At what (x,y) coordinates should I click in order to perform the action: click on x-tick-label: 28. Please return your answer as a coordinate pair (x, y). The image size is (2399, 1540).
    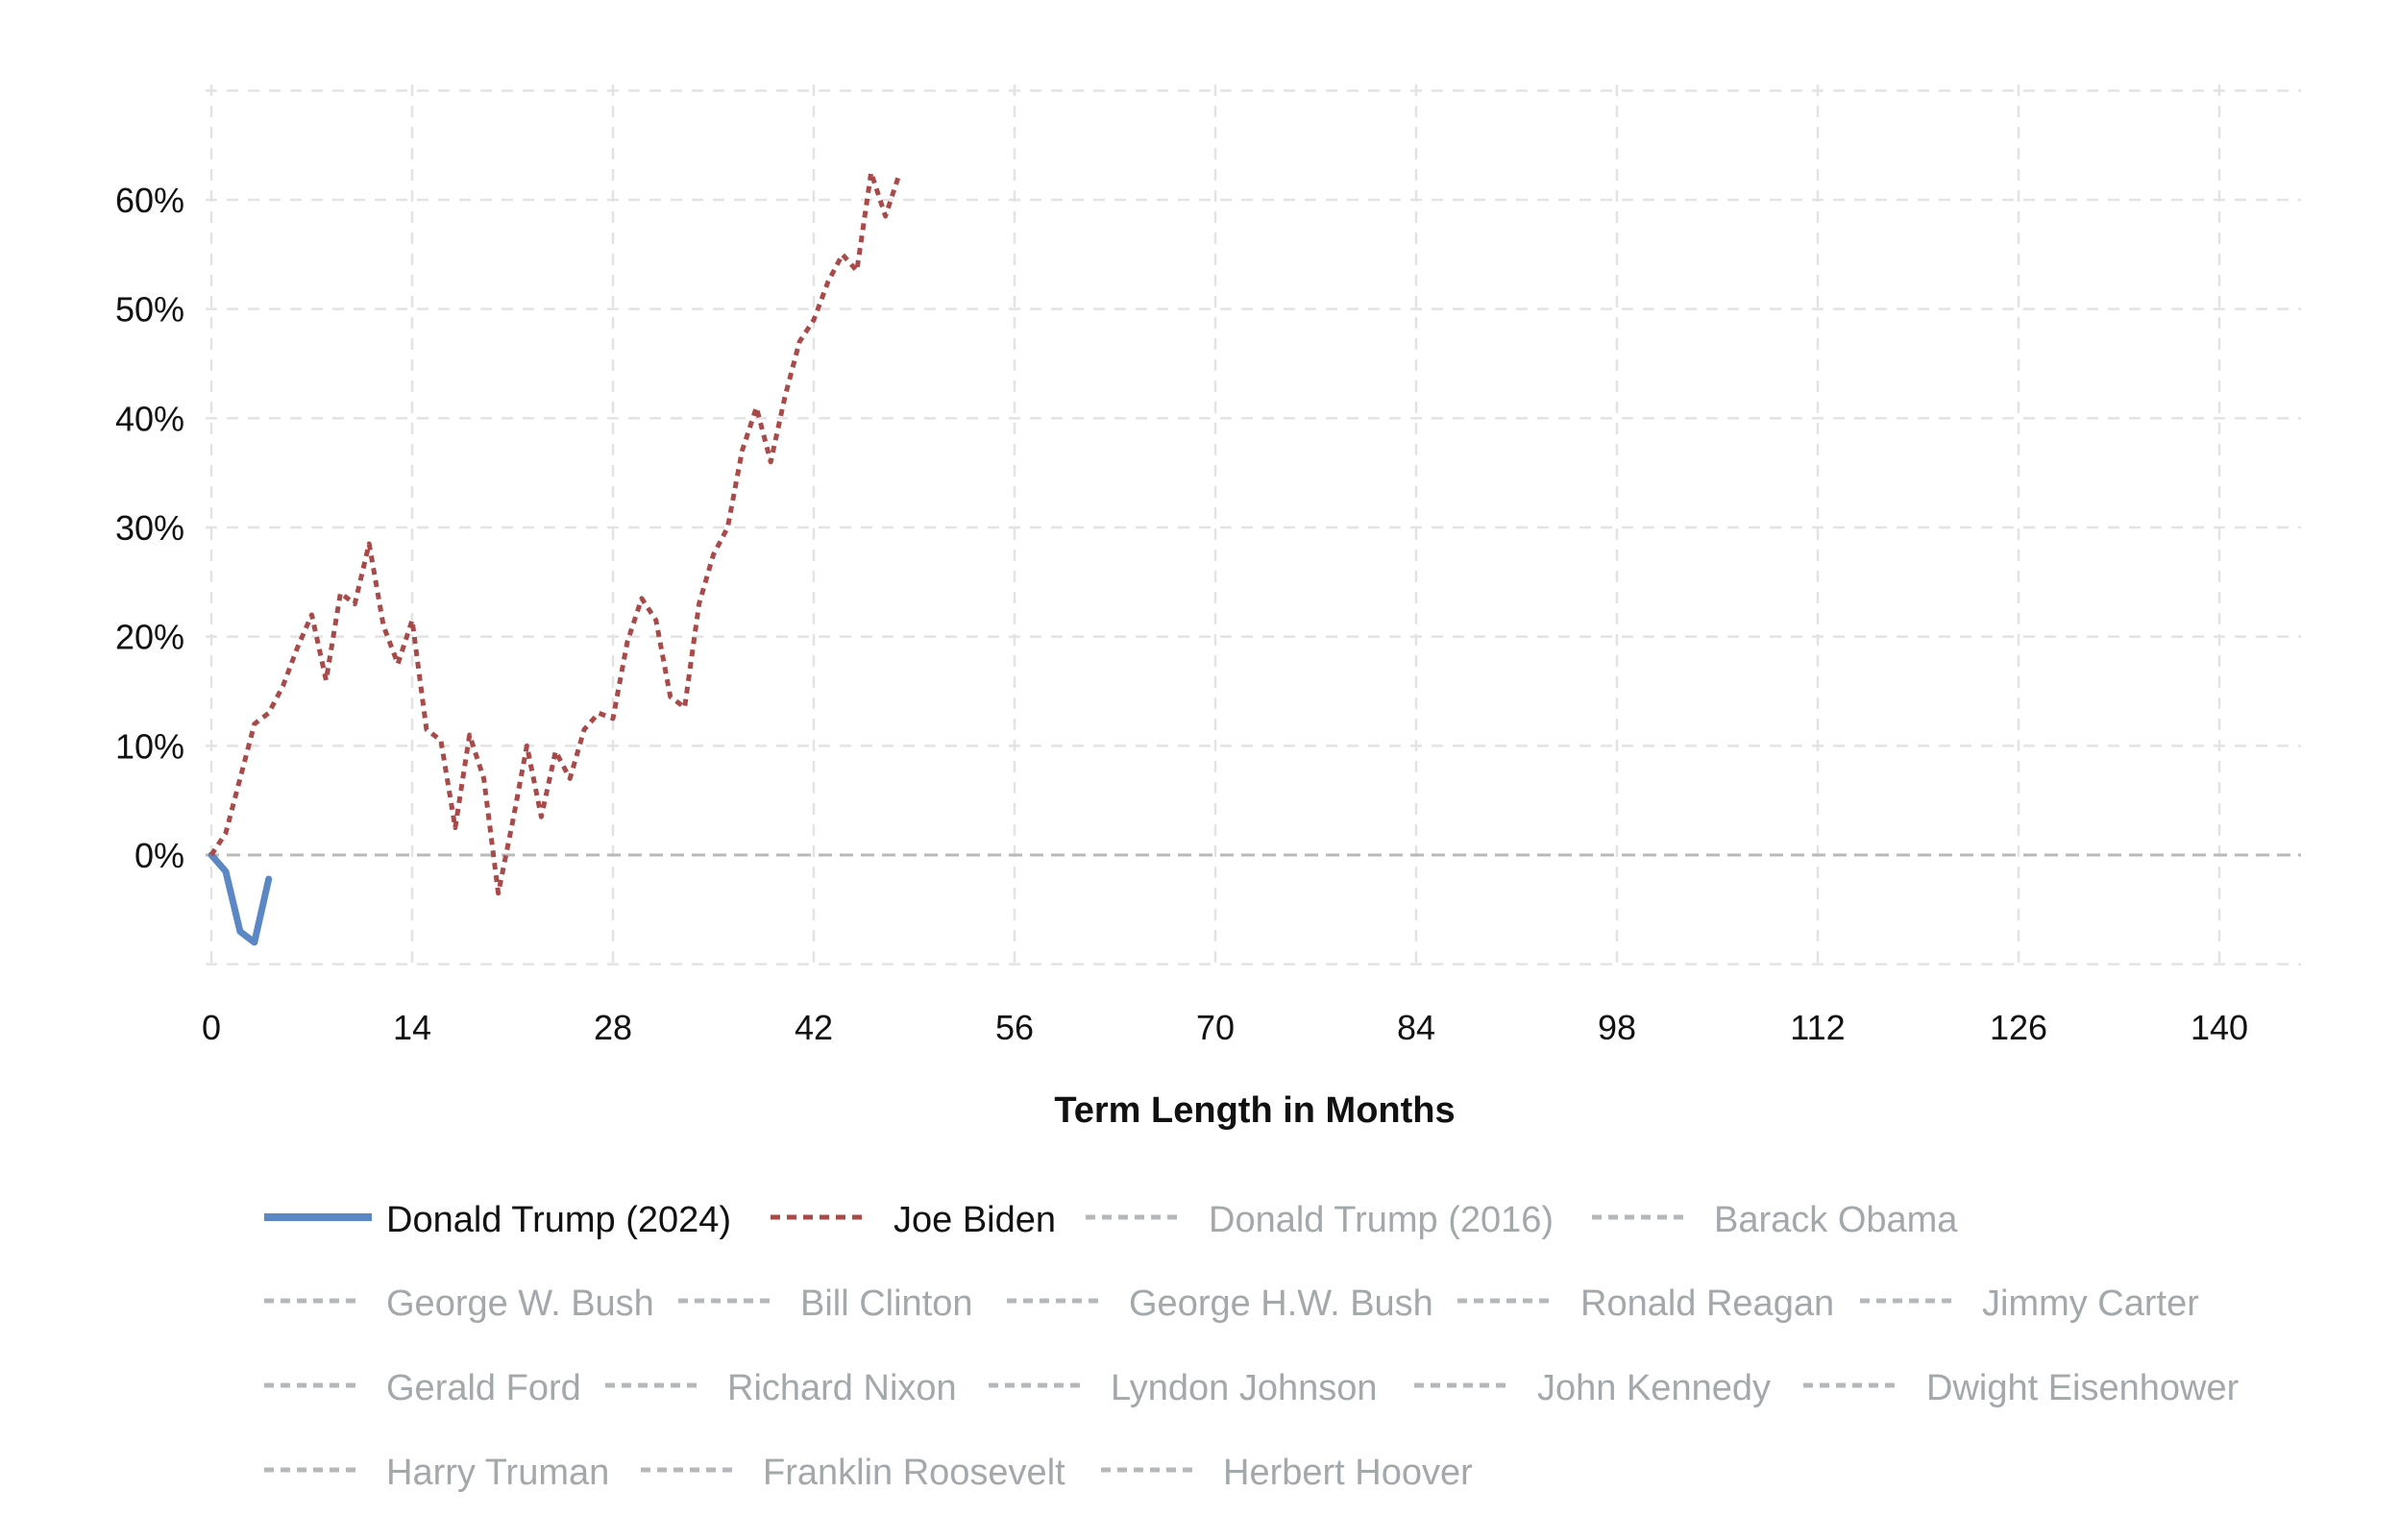
    Looking at the image, I should click on (613, 1027).